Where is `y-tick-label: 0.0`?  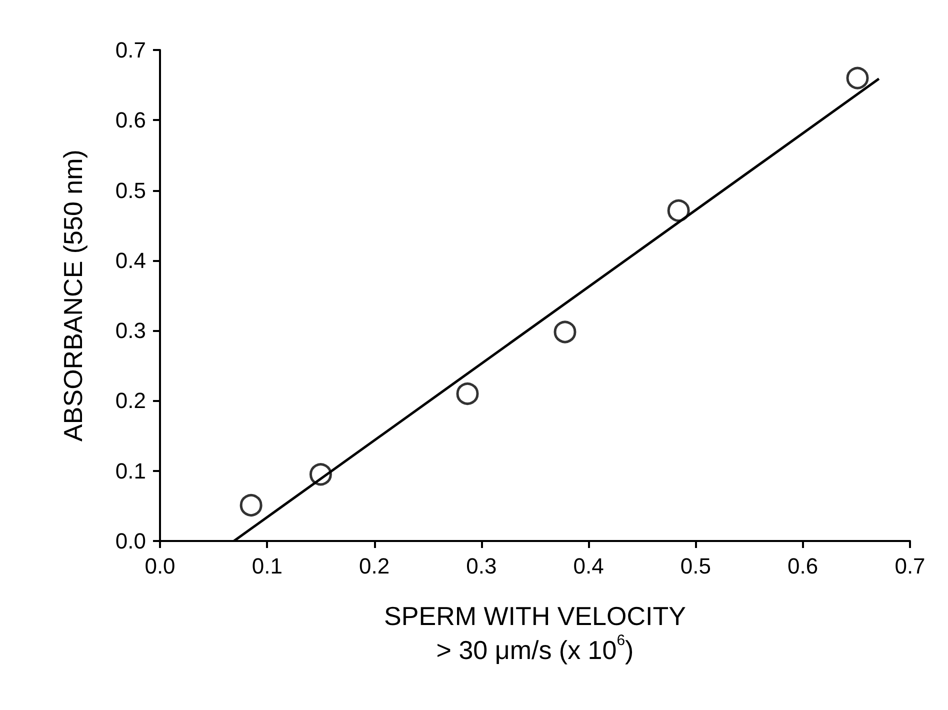
y-tick-label: 0.0 is located at coordinates (130, 541).